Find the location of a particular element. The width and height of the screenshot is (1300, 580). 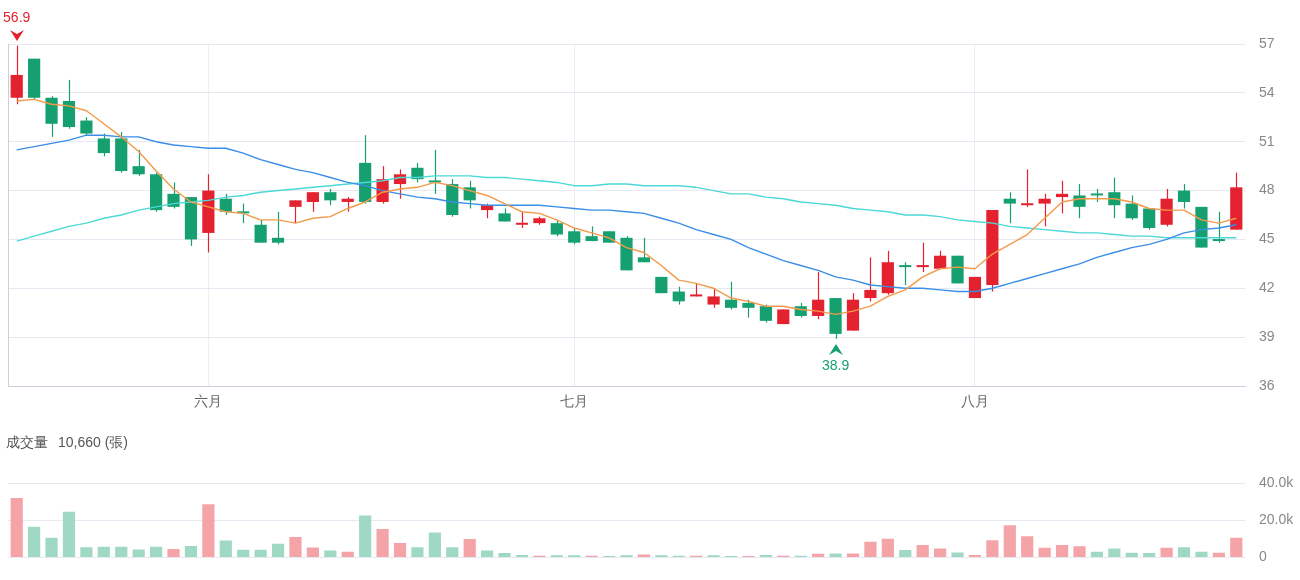

y-tick-label: 0 is located at coordinates (1263, 556).